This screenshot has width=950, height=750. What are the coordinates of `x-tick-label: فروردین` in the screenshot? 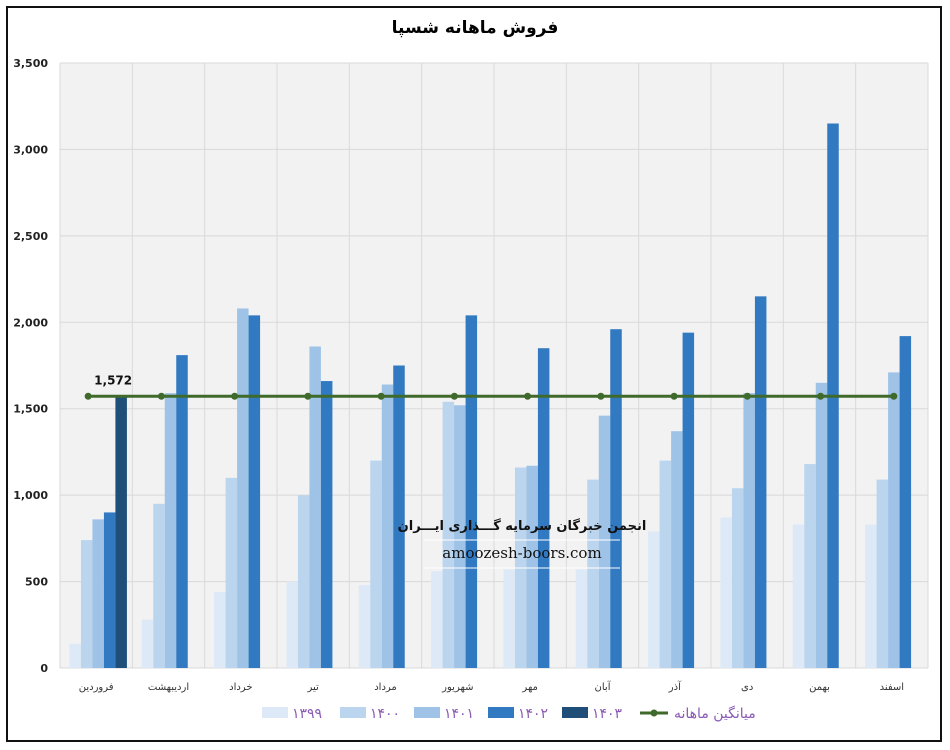 It's located at (96, 687).